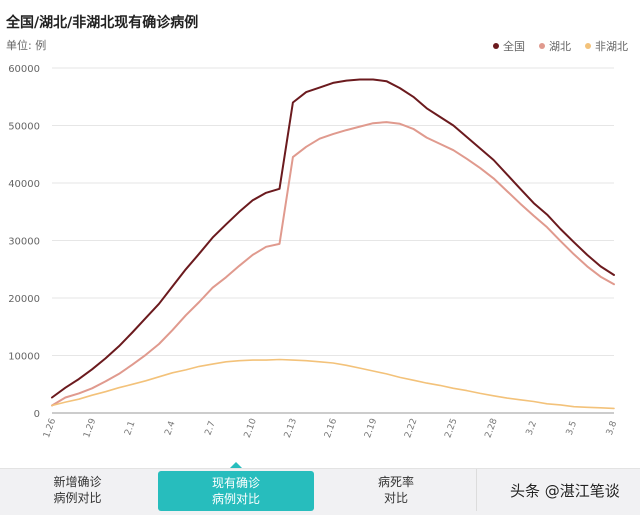 This screenshot has height=515, width=640. I want to click on legend-item-national: 全国, so click(509, 46).